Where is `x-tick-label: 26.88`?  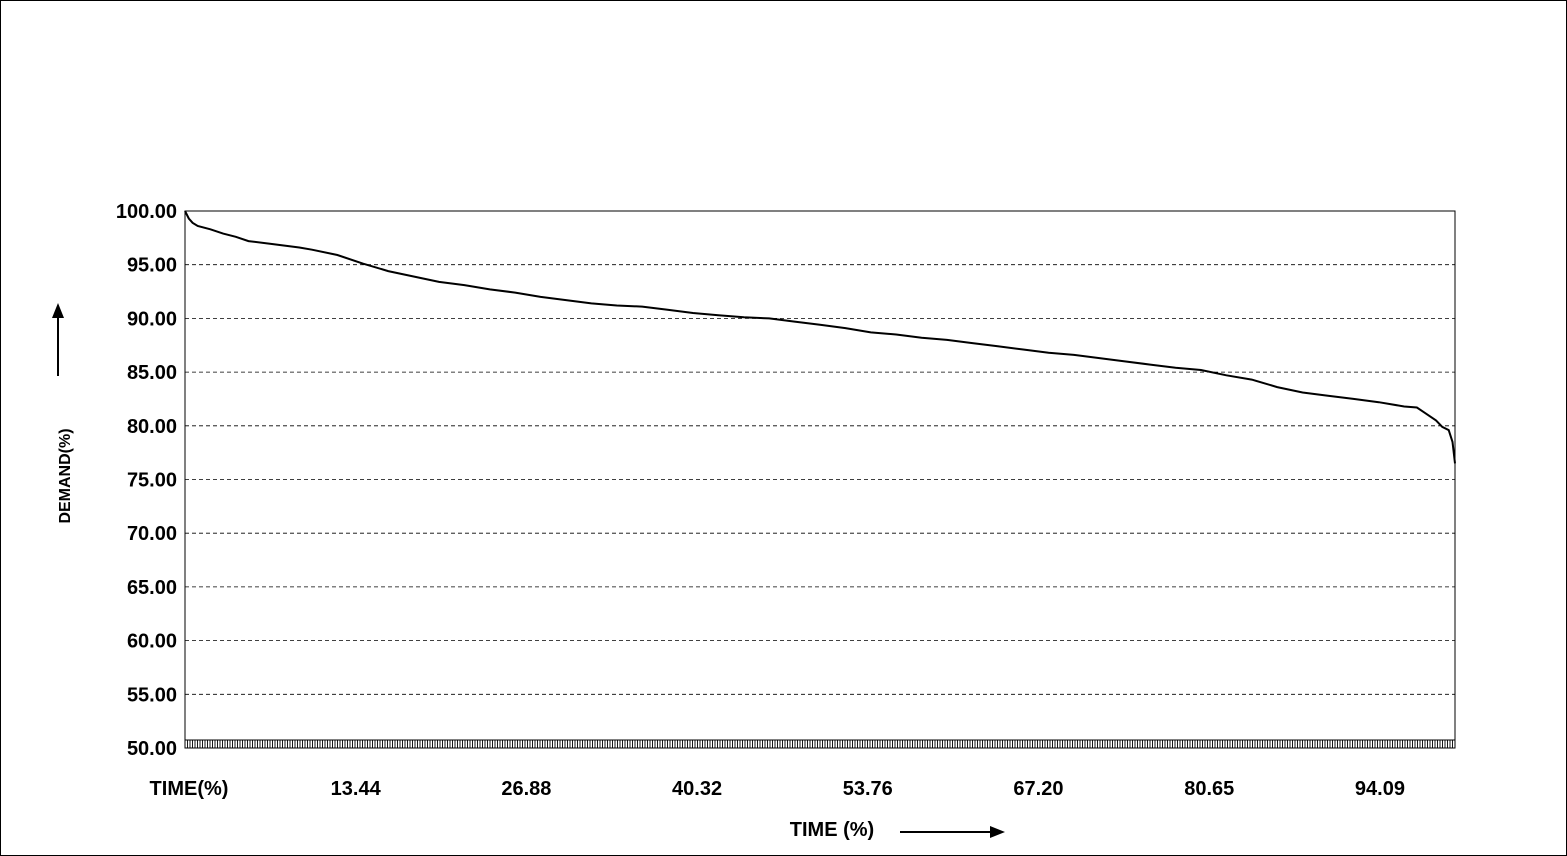 x-tick-label: 26.88 is located at coordinates (526, 789).